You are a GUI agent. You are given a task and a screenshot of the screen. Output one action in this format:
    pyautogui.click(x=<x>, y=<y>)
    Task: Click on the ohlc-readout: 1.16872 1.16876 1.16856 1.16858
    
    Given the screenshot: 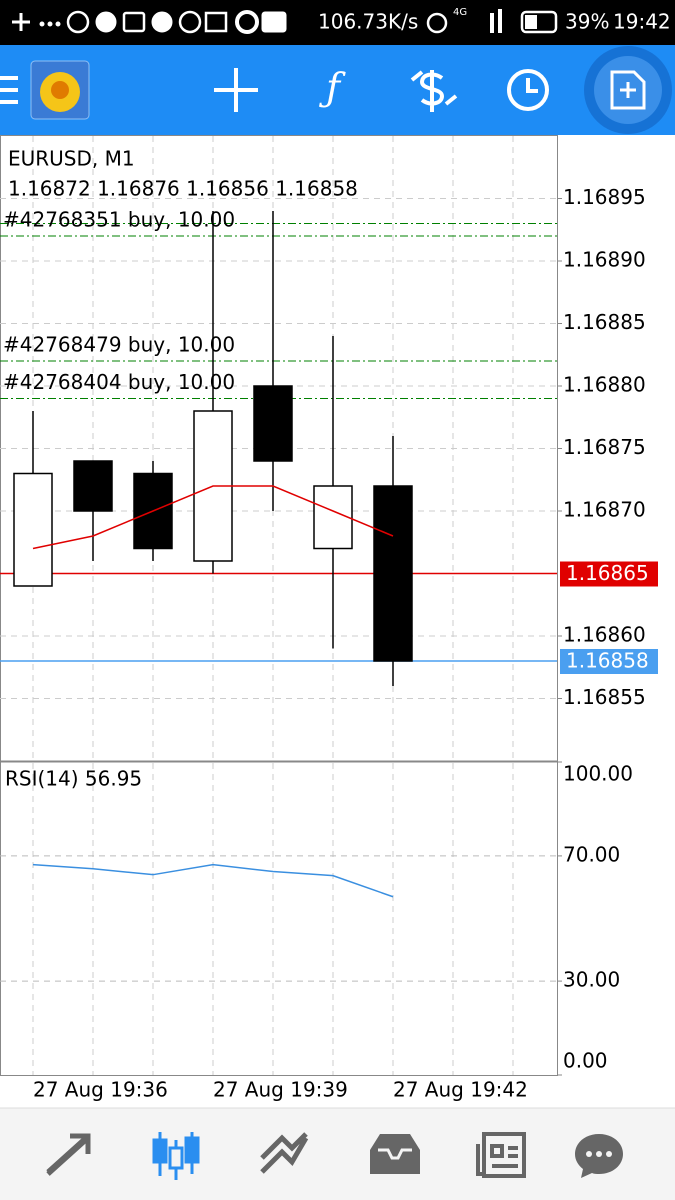 What is the action you would take?
    pyautogui.click(x=183, y=189)
    